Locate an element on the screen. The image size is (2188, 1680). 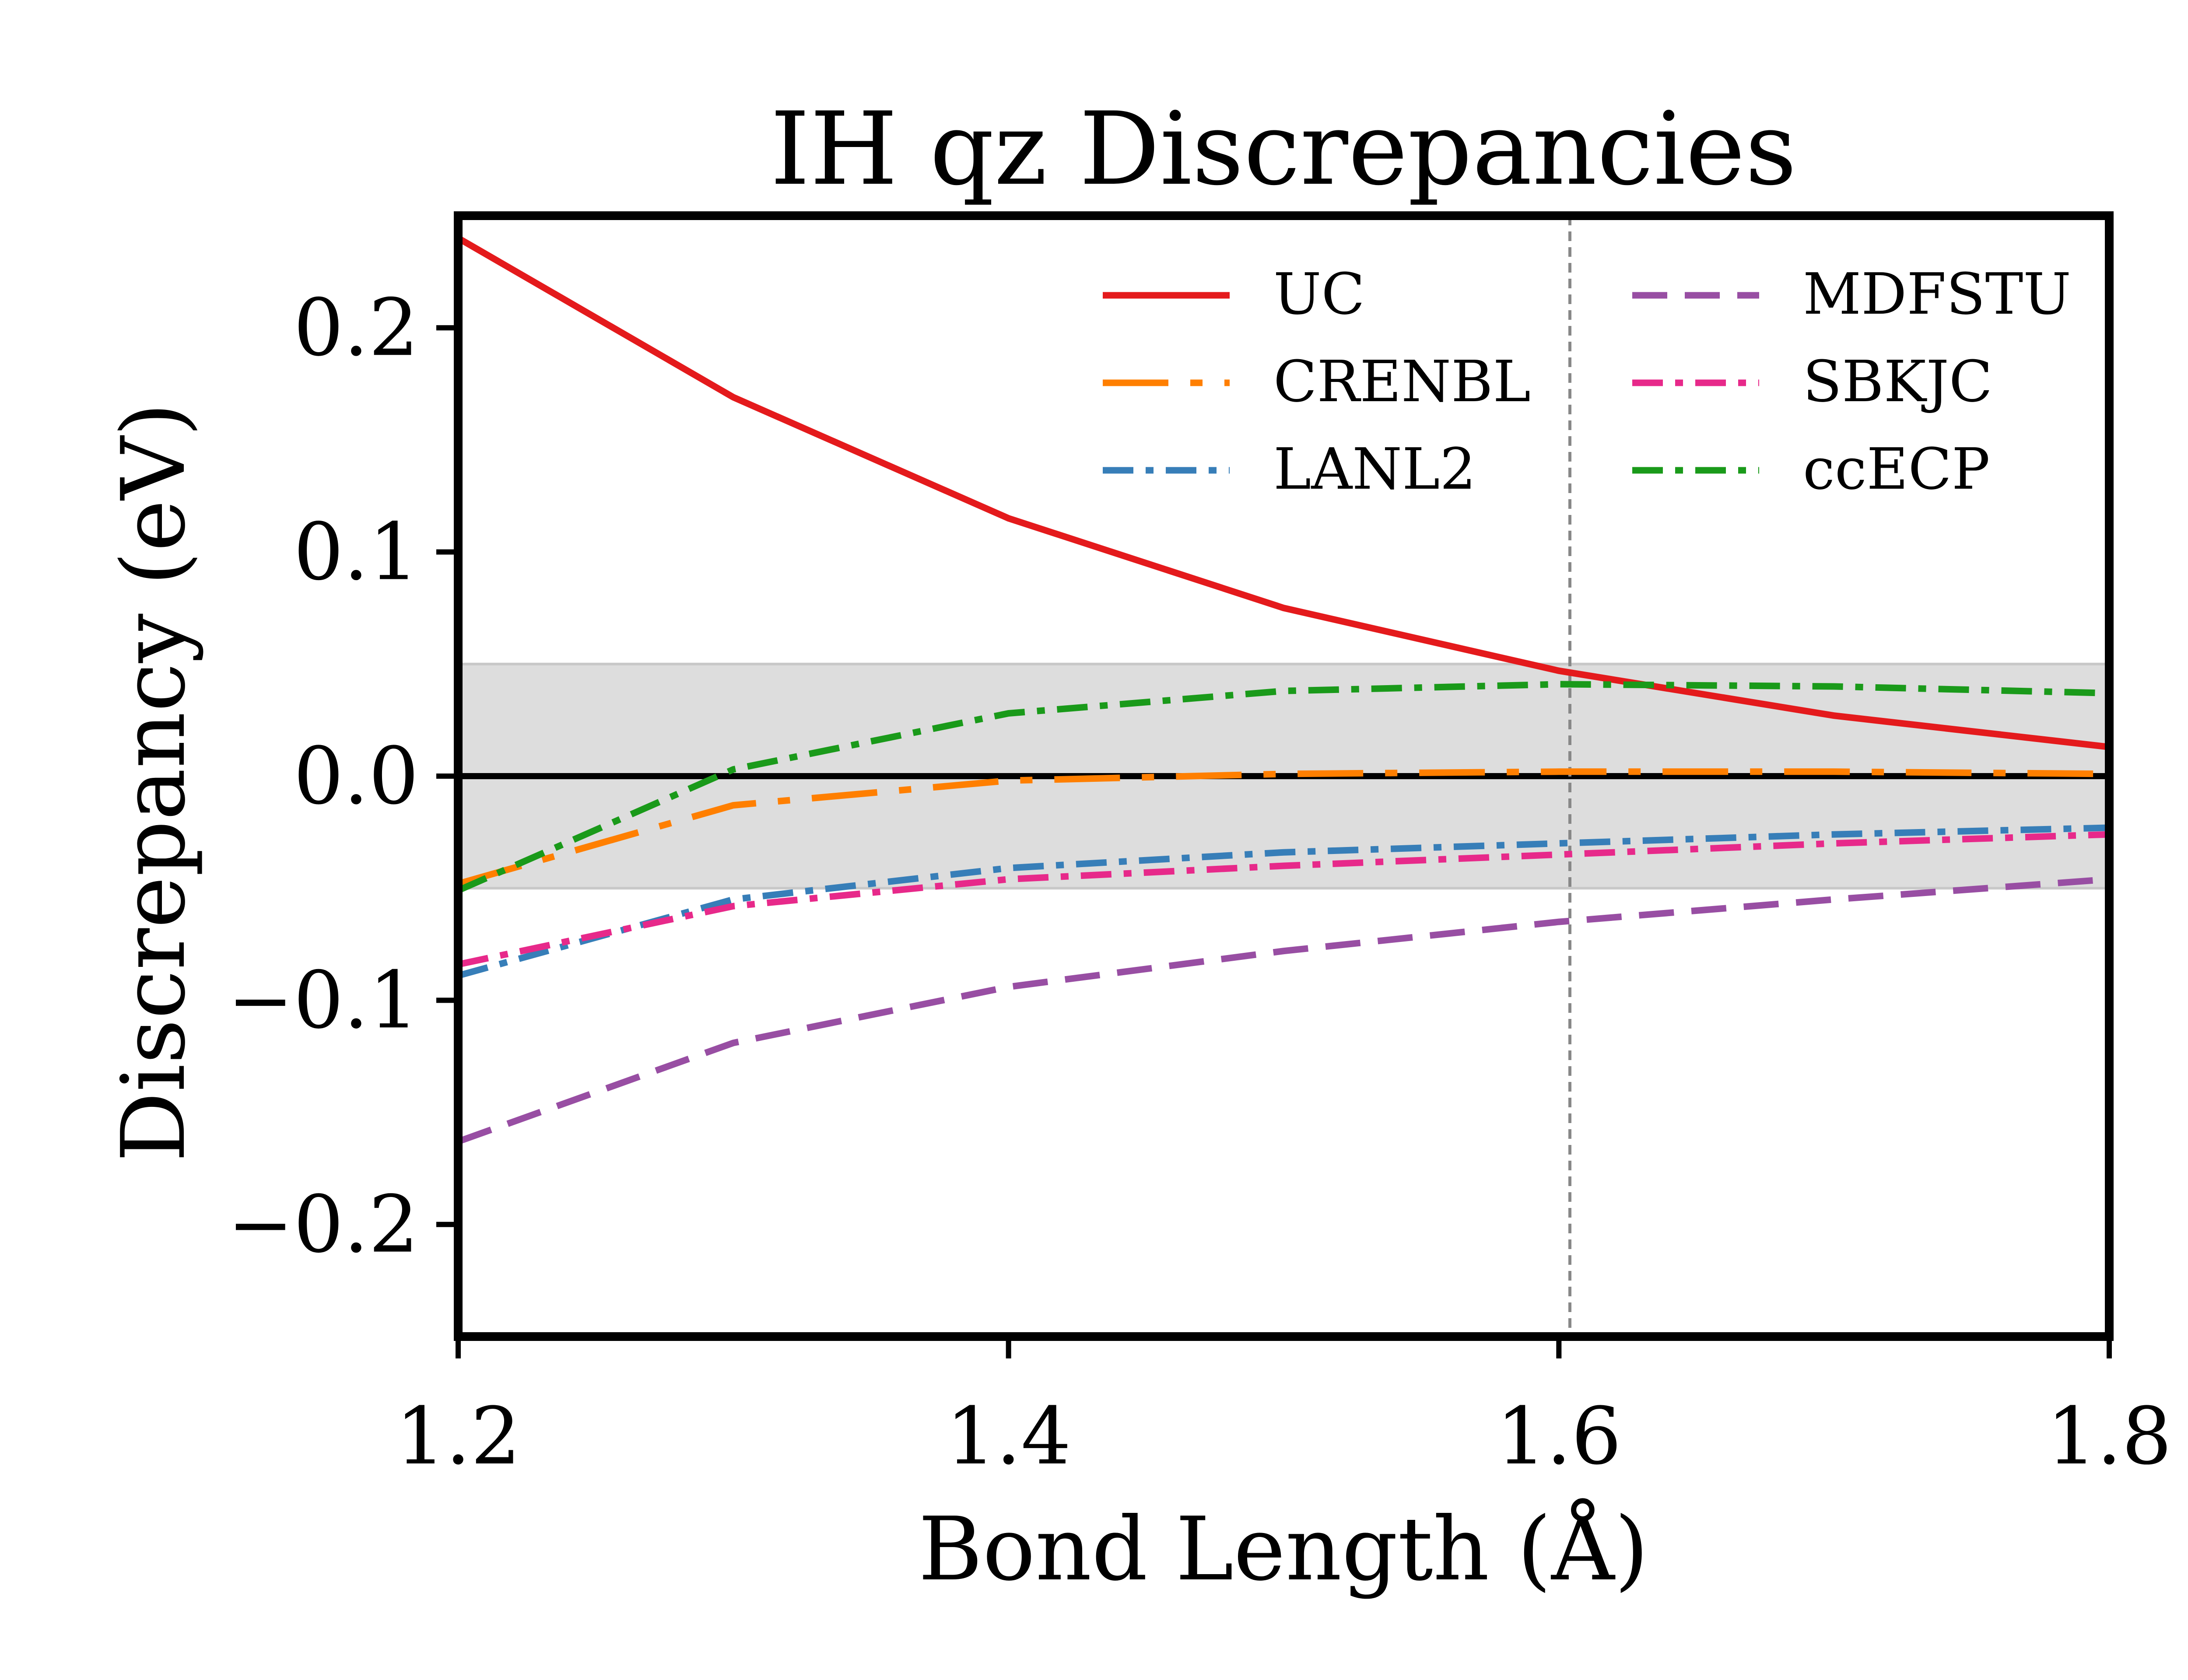
legend-label-crenbl: CRENBL is located at coordinates (1402, 381).